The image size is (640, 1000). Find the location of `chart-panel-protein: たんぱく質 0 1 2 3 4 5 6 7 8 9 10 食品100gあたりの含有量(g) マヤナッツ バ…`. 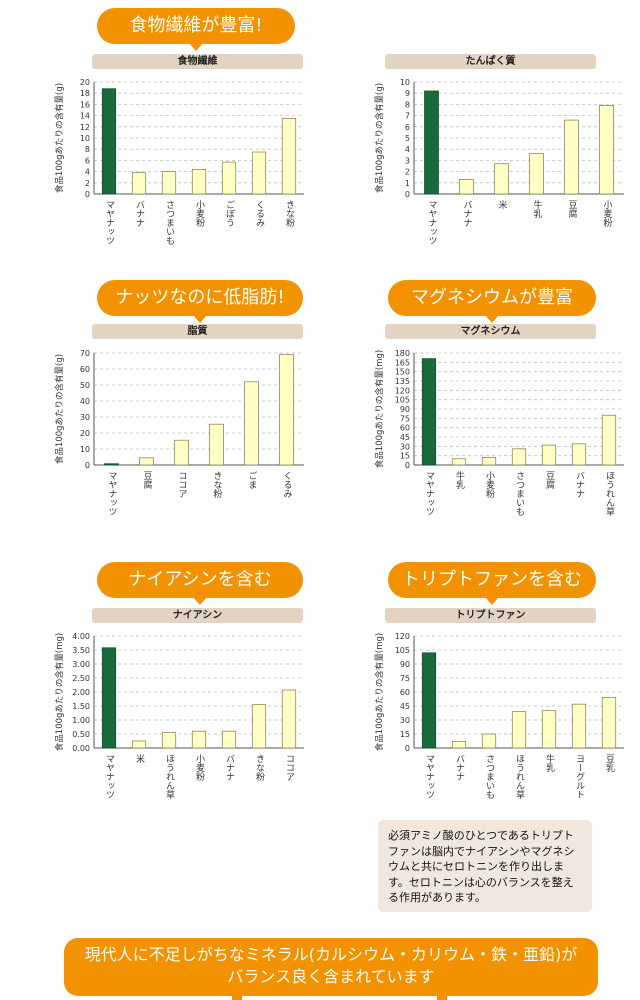

chart-panel-protein: たんぱく質 0 1 2 3 4 5 6 7 8 9 10 食品100gあたりの含有量(g) マヤナッツ バ… is located at coordinates (480, 145).